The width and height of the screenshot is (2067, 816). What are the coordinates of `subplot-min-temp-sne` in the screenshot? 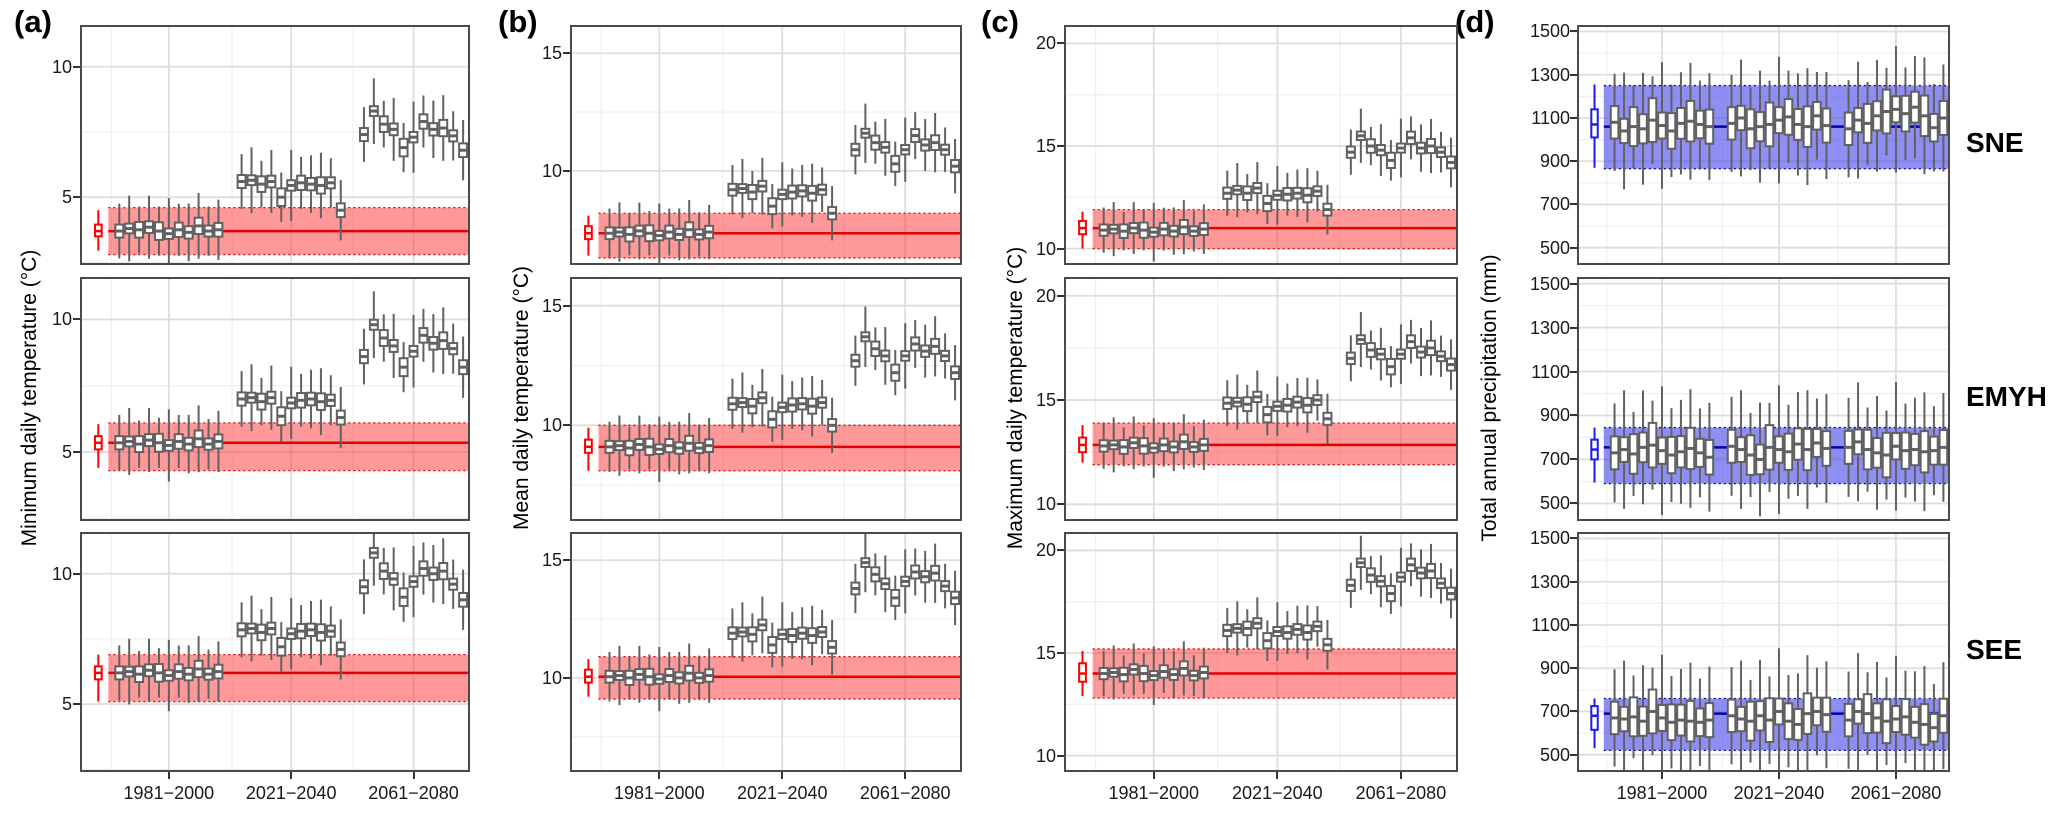 It's located at (275, 145).